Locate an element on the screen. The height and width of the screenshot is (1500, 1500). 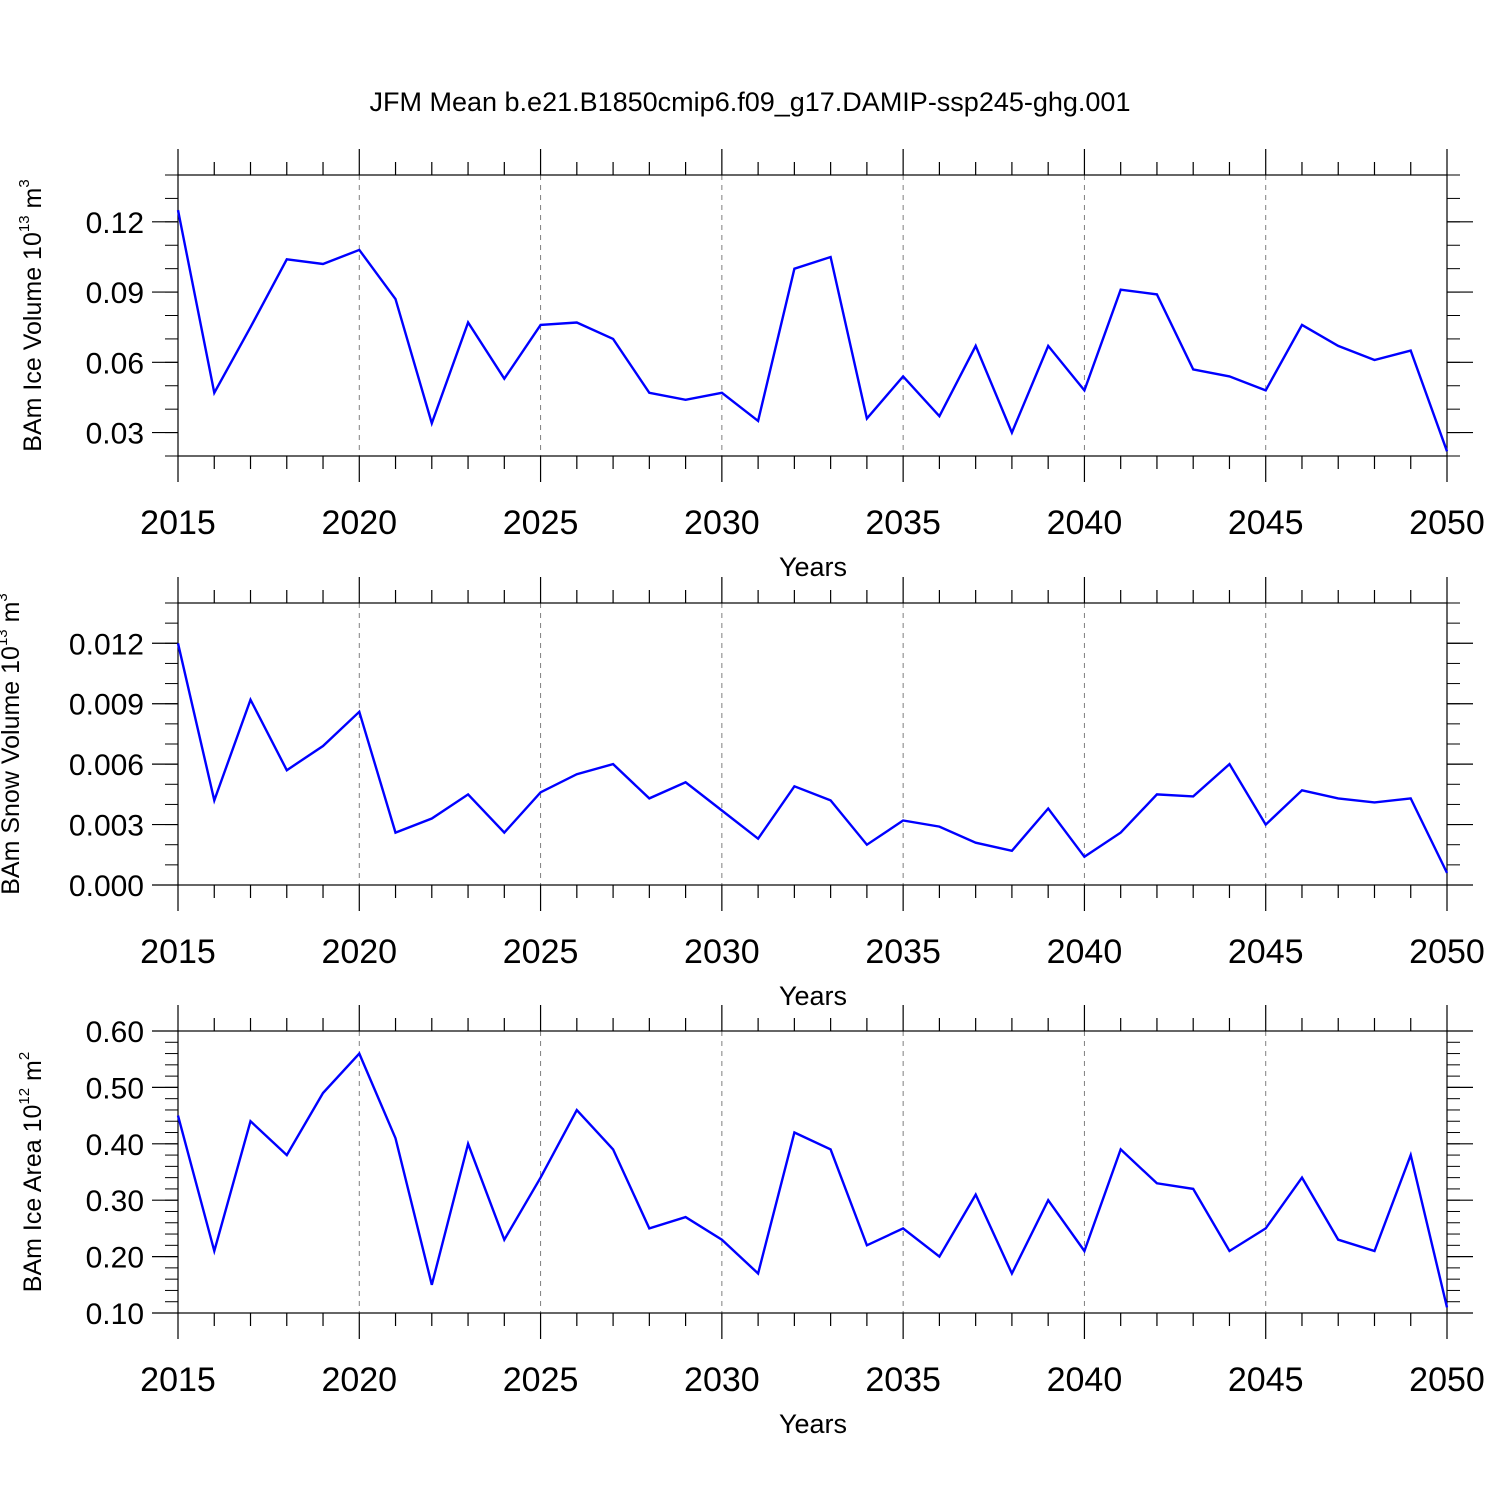
y-tick-label: 0.10 is located at coordinates (115, 1314).